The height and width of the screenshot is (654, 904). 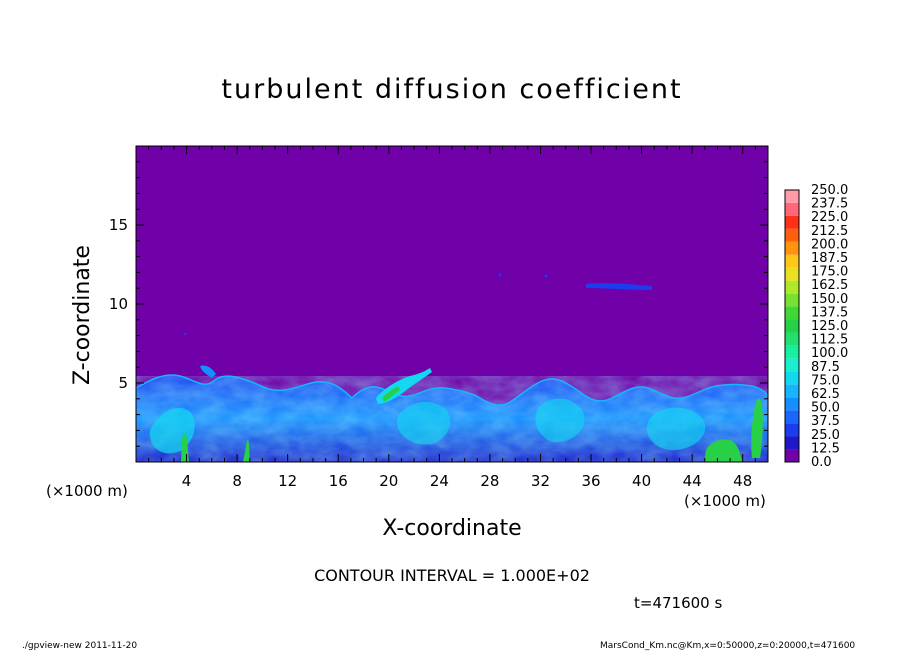 What do you see at coordinates (118, 225) in the screenshot?
I see `y-tick-label: 15` at bounding box center [118, 225].